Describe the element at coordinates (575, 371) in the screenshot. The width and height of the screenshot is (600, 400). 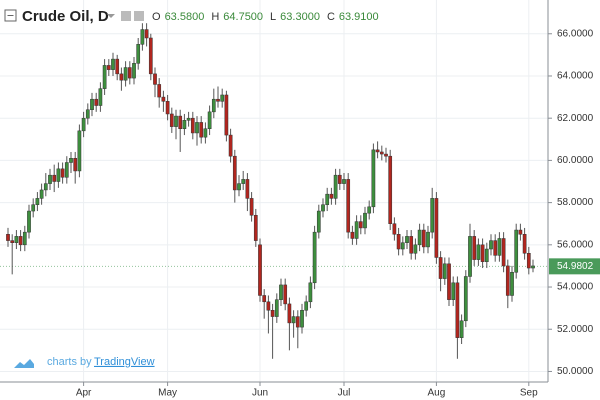
I see `y-tick-label: 50.0000` at that location.